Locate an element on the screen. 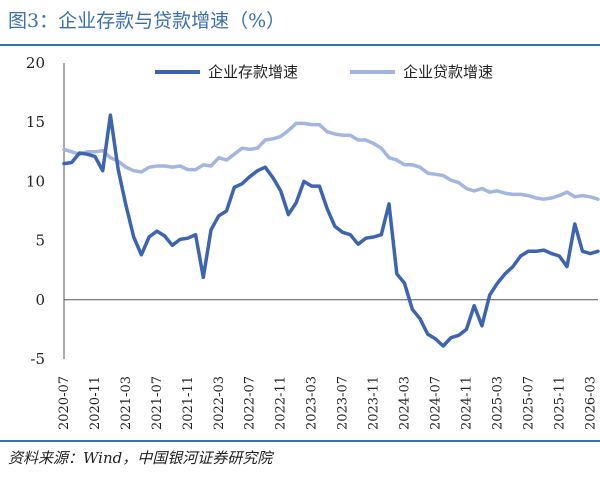 This screenshot has height=478, width=600. bottom-divider is located at coordinates (300, 441).